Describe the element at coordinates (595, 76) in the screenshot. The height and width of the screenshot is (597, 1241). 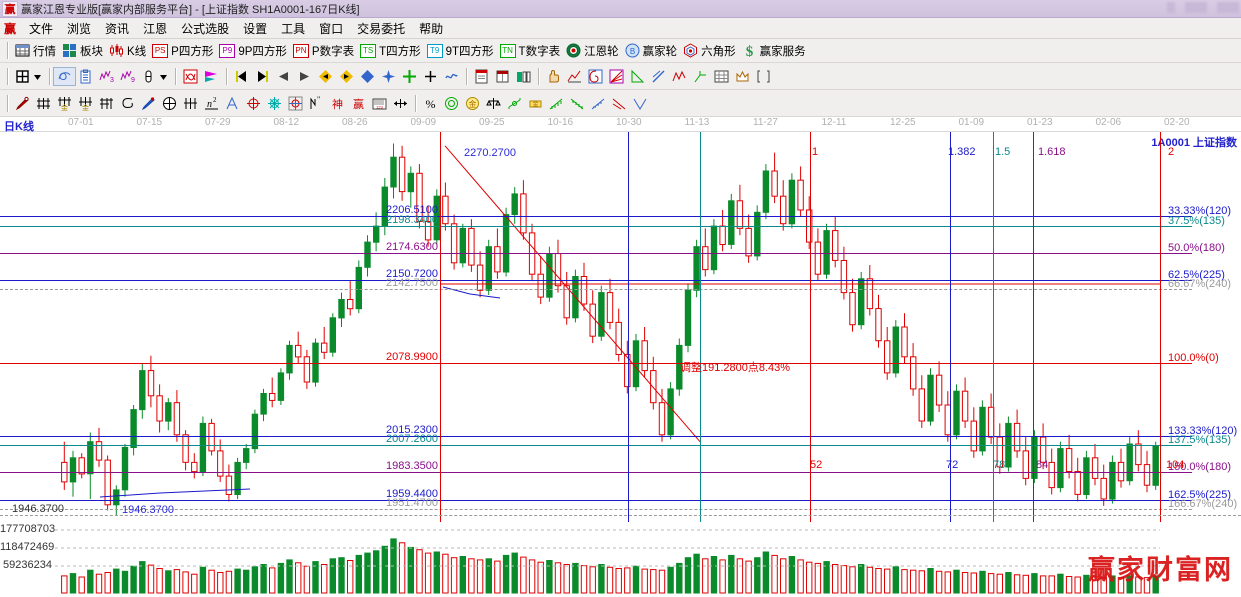
I see `spiral-button` at that location.